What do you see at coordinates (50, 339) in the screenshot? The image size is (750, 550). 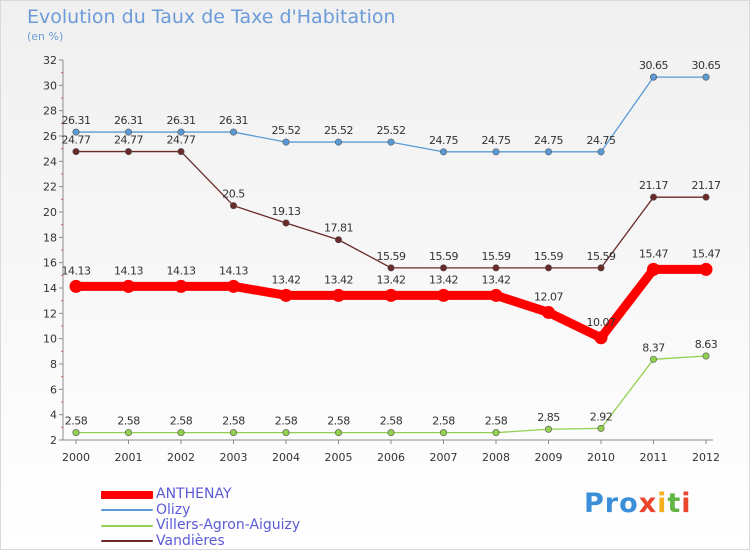 I see `y-tick-label: 10` at bounding box center [50, 339].